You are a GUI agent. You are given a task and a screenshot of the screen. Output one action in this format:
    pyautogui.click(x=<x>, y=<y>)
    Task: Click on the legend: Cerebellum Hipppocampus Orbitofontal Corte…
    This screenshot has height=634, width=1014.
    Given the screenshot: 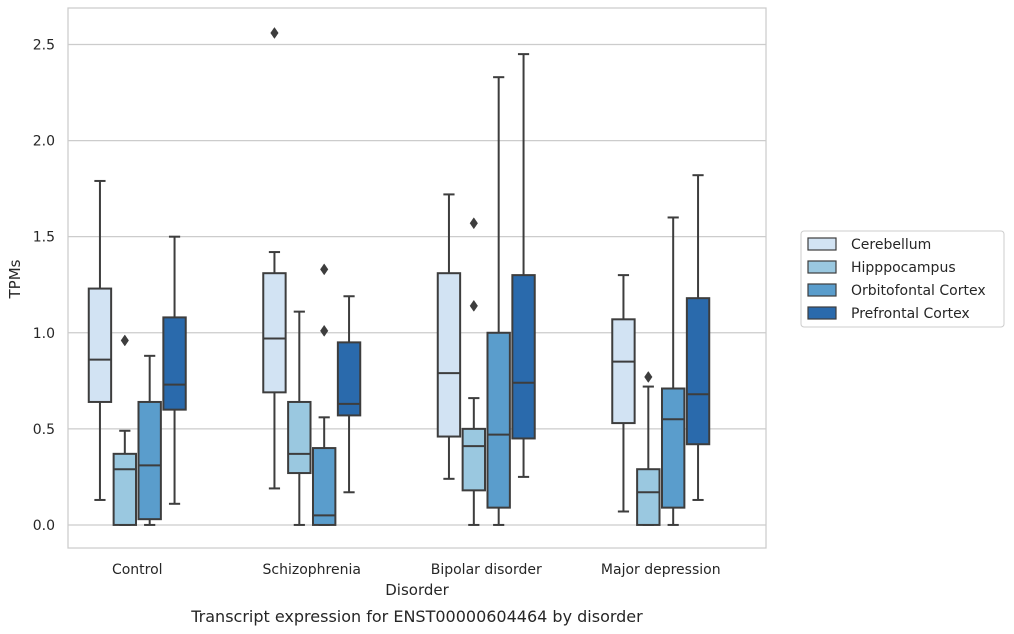 What is the action you would take?
    pyautogui.click(x=902, y=279)
    